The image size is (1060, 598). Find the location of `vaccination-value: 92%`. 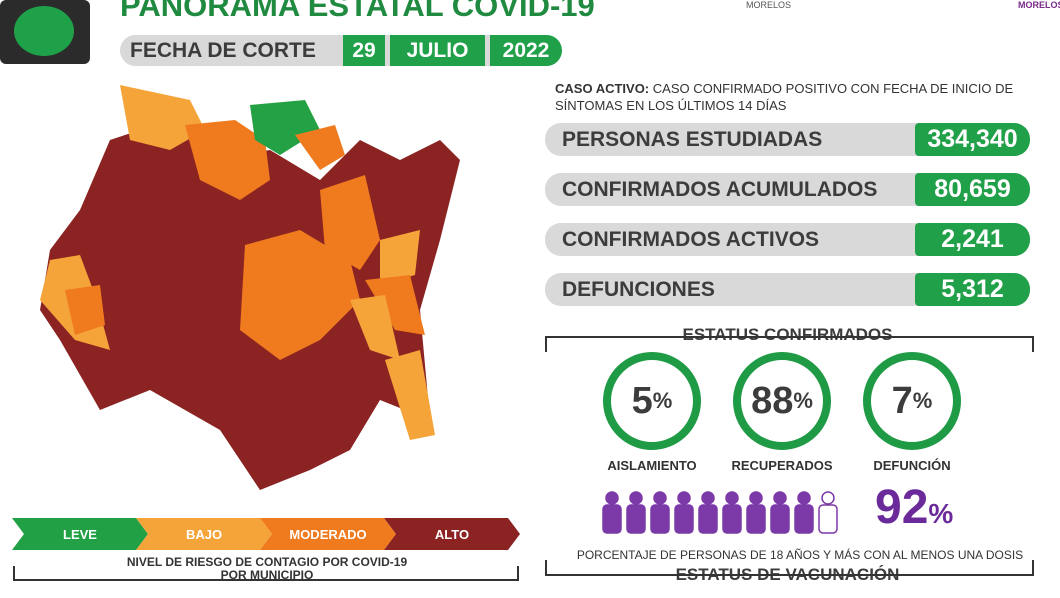

vaccination-value: 92% is located at coordinates (914, 507).